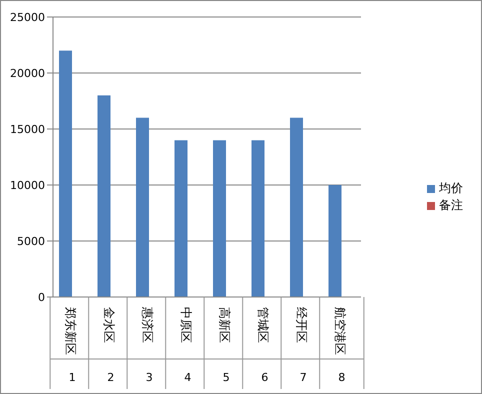 The image size is (482, 394). What do you see at coordinates (264, 377) in the screenshot?
I see `text: 6` at bounding box center [264, 377].